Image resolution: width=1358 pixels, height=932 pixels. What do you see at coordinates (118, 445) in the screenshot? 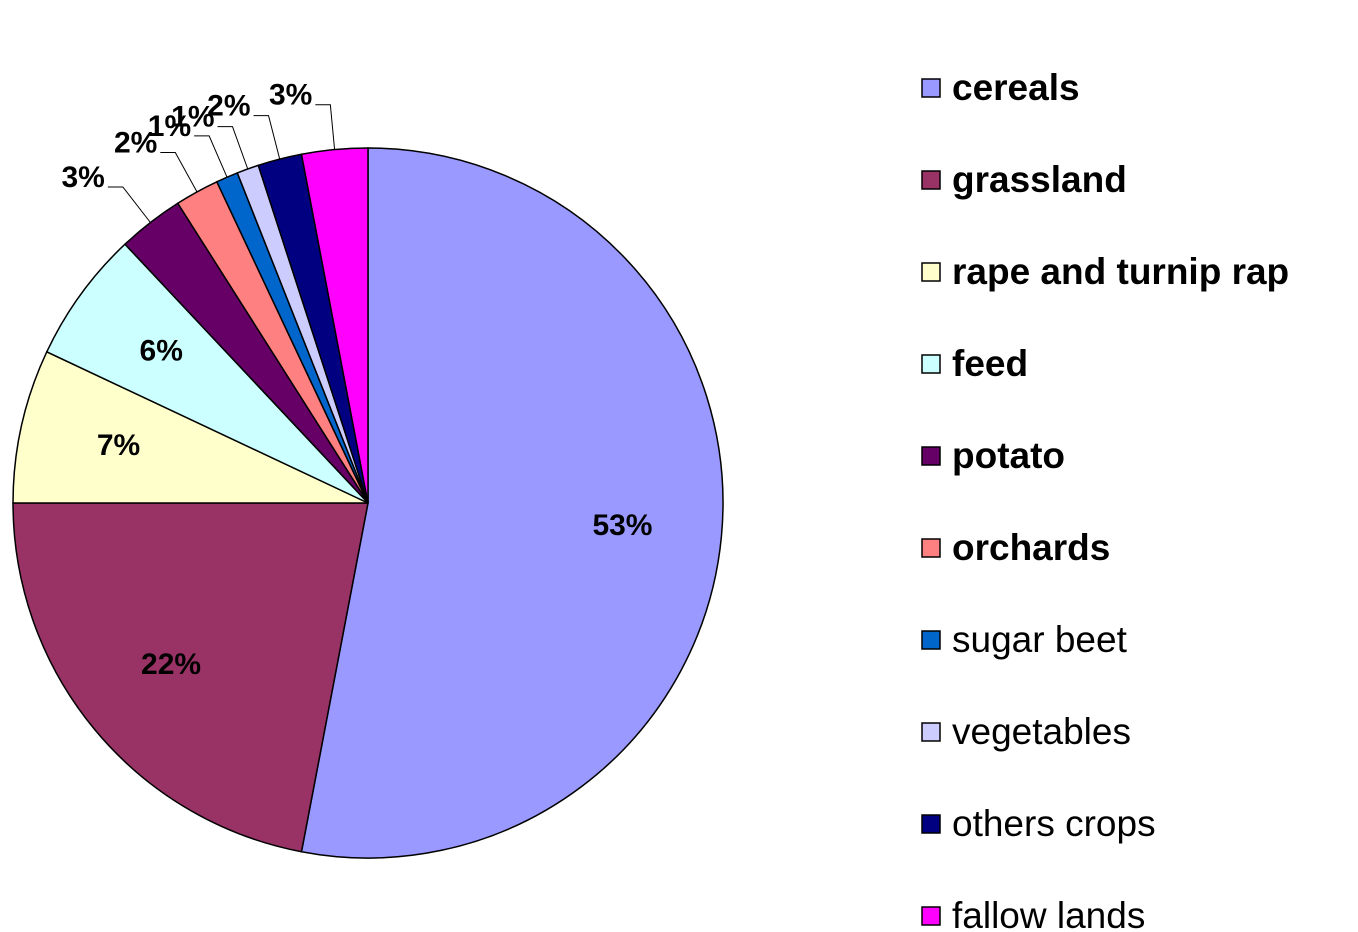
I see `data-label: 7%` at bounding box center [118, 445].